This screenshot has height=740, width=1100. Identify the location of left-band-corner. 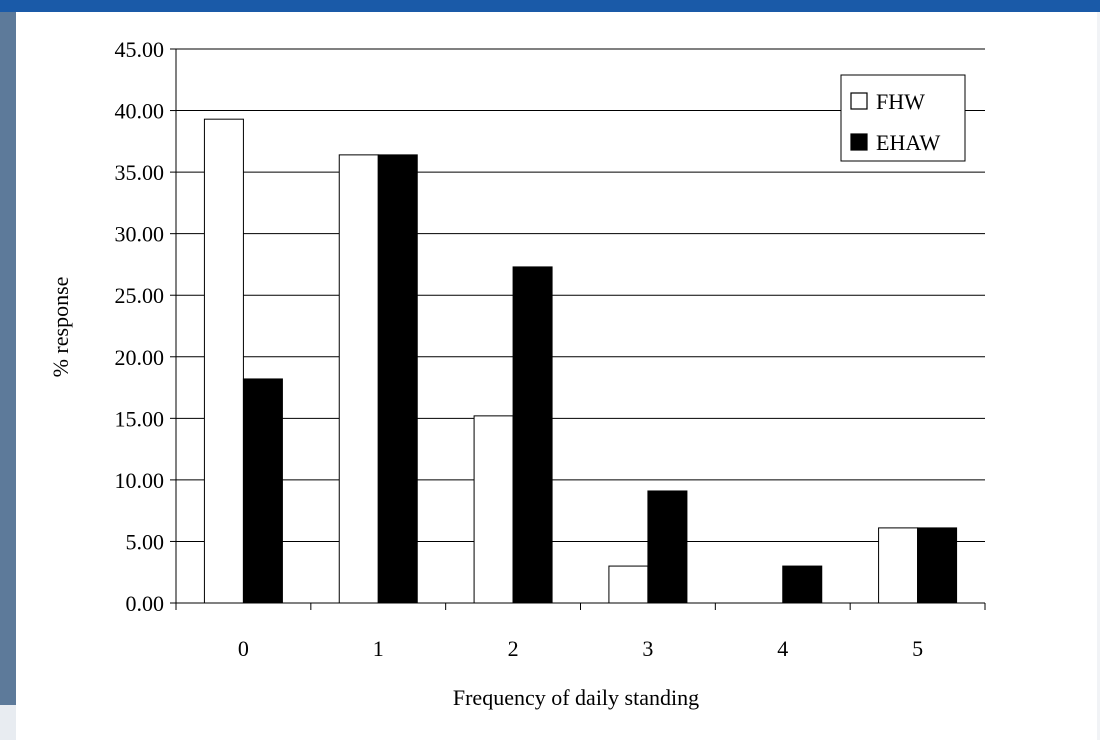
(8, 722).